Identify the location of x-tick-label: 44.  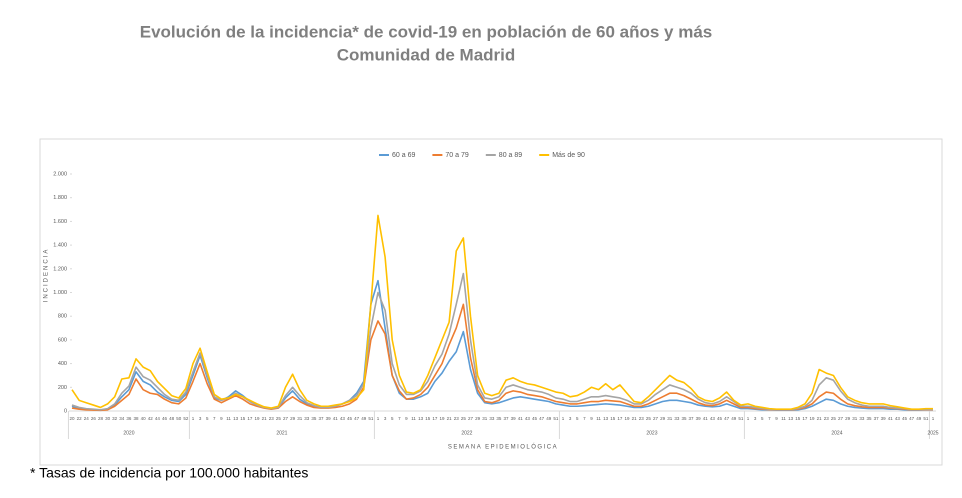
(158, 418).